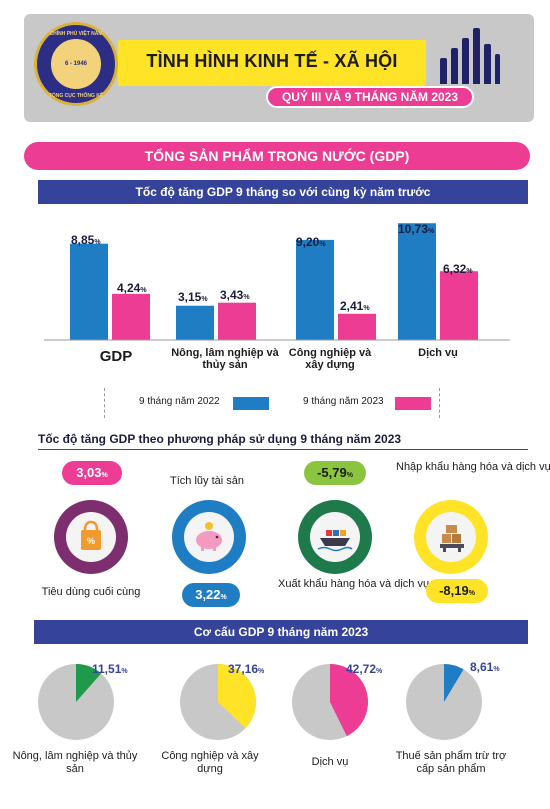 The image size is (550, 809). What do you see at coordinates (195, 322) in the screenshot?
I see `bar-1-2022` at bounding box center [195, 322].